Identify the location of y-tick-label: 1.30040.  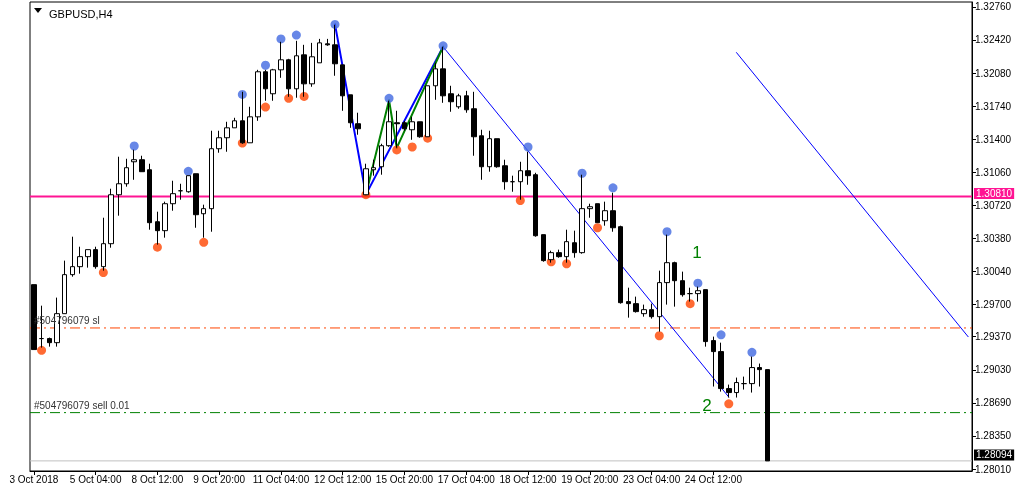
(993, 272).